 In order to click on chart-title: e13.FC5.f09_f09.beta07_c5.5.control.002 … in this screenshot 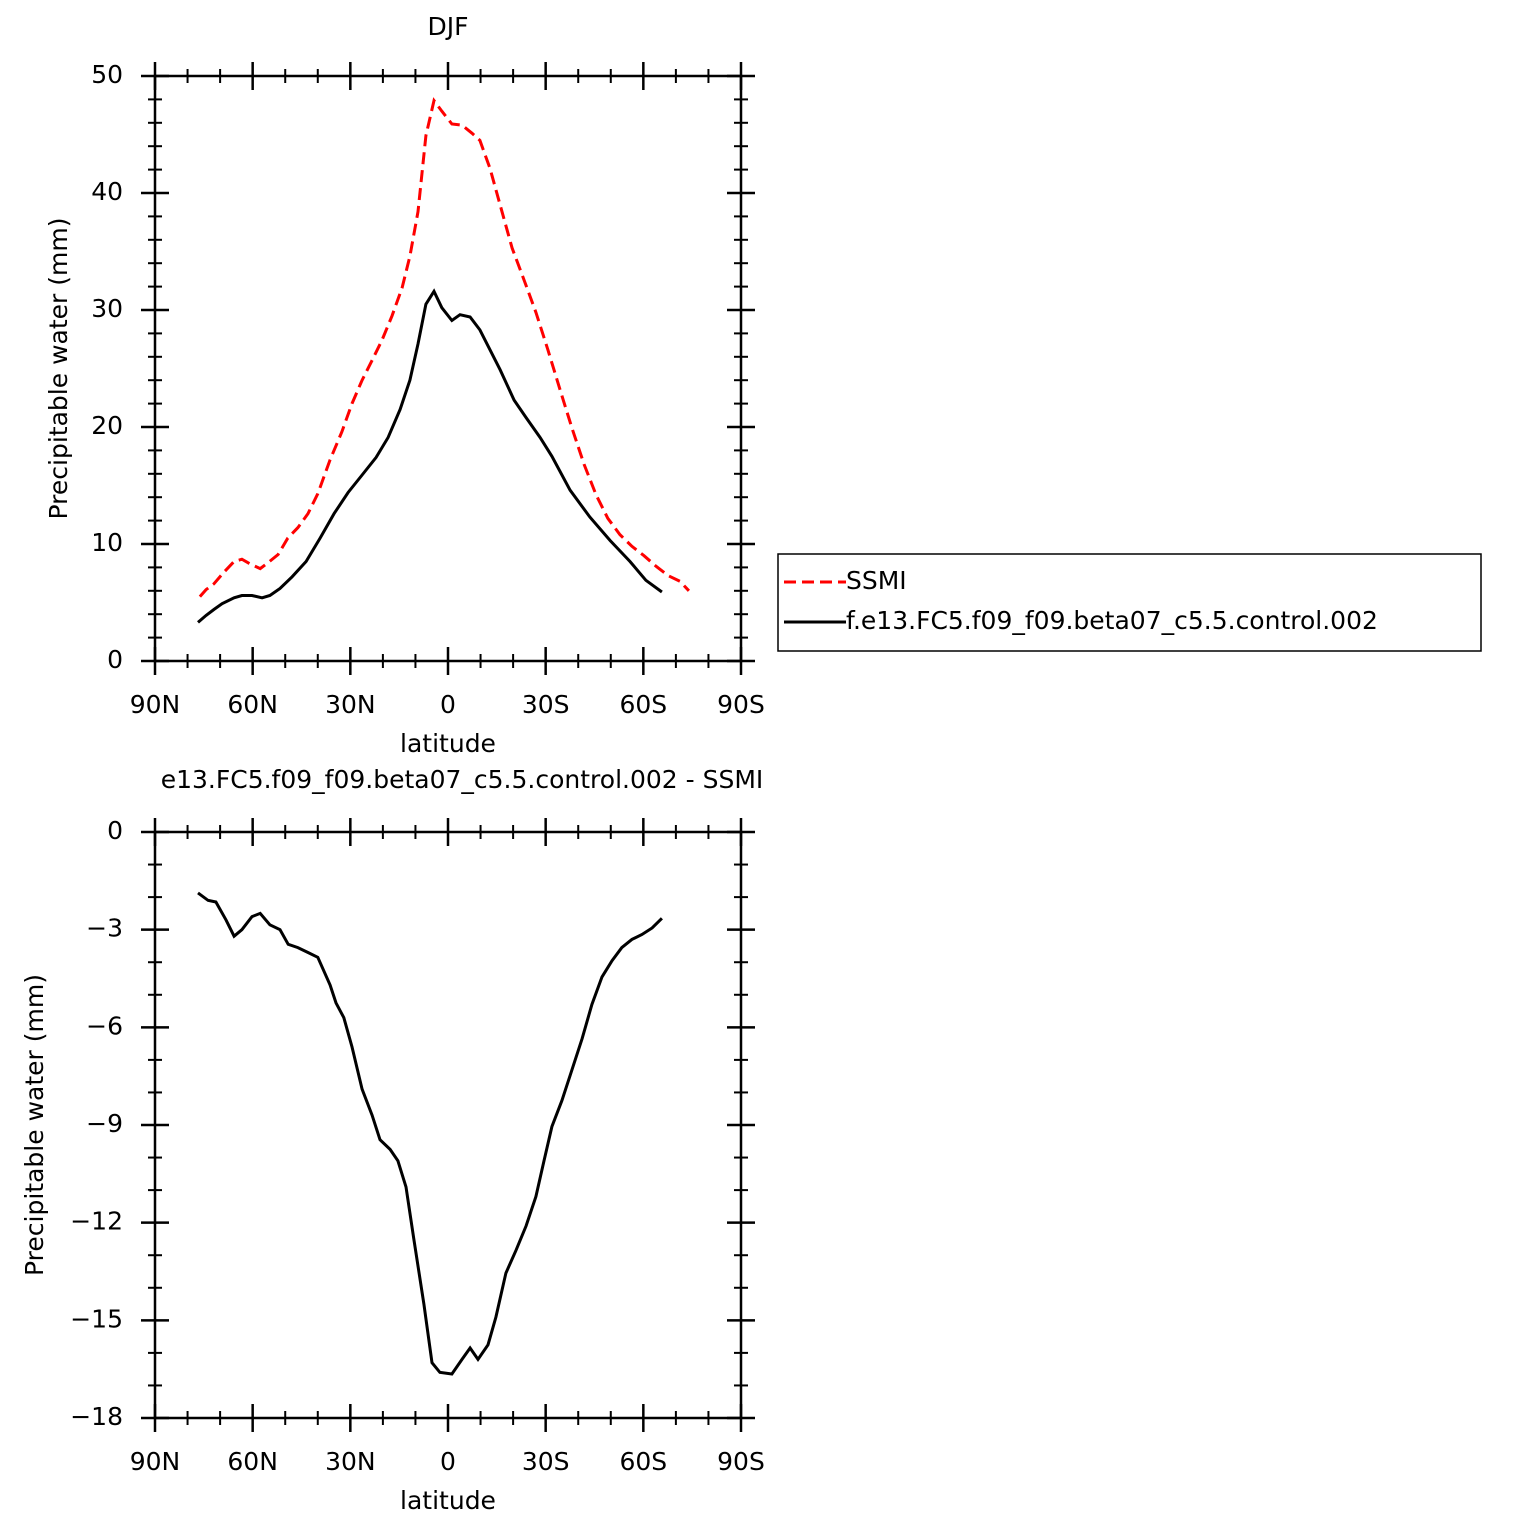, I will do `click(462, 779)`.